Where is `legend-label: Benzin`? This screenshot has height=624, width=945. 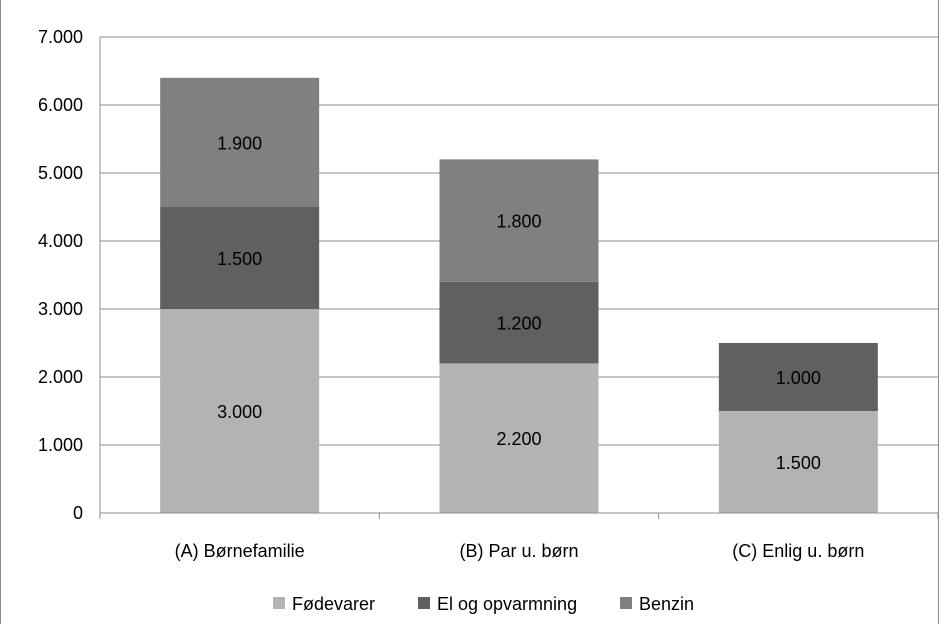 legend-label: Benzin is located at coordinates (666, 604).